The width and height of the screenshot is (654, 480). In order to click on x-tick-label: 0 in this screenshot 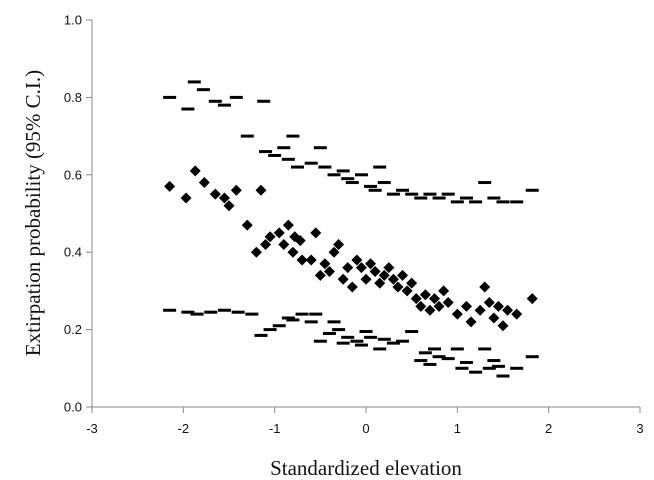, I will do `click(365, 428)`.